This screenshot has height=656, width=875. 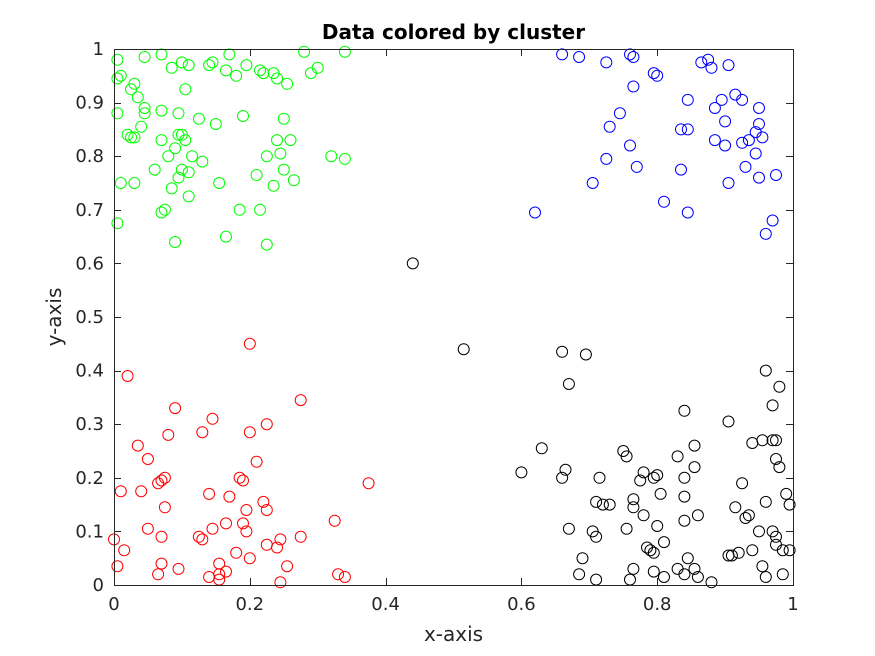 What do you see at coordinates (792, 604) in the screenshot?
I see `x-tick-label: 1` at bounding box center [792, 604].